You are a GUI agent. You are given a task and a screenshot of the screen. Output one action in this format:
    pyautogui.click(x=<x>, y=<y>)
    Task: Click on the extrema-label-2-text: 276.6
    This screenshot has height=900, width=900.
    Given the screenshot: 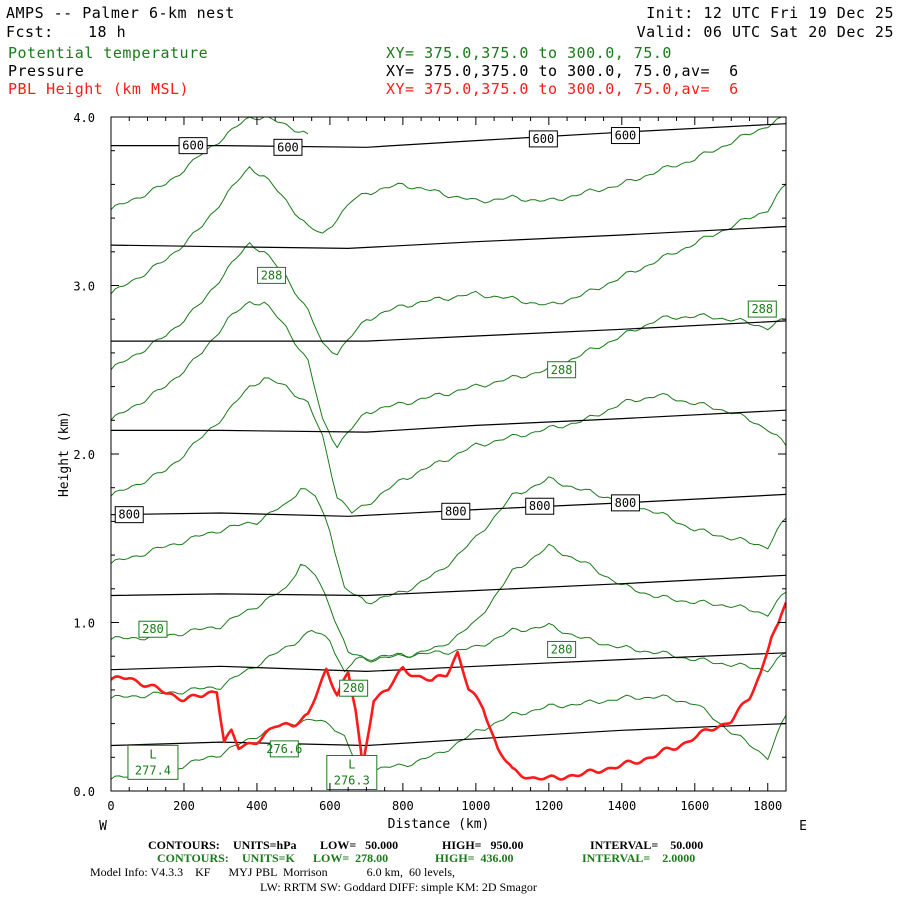 What is the action you would take?
    pyautogui.click(x=284, y=749)
    